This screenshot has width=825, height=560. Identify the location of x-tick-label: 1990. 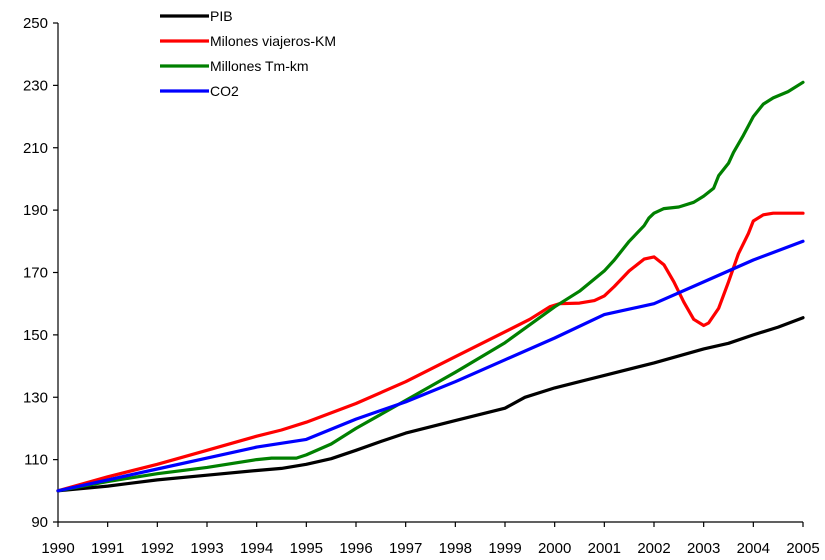
(57, 548).